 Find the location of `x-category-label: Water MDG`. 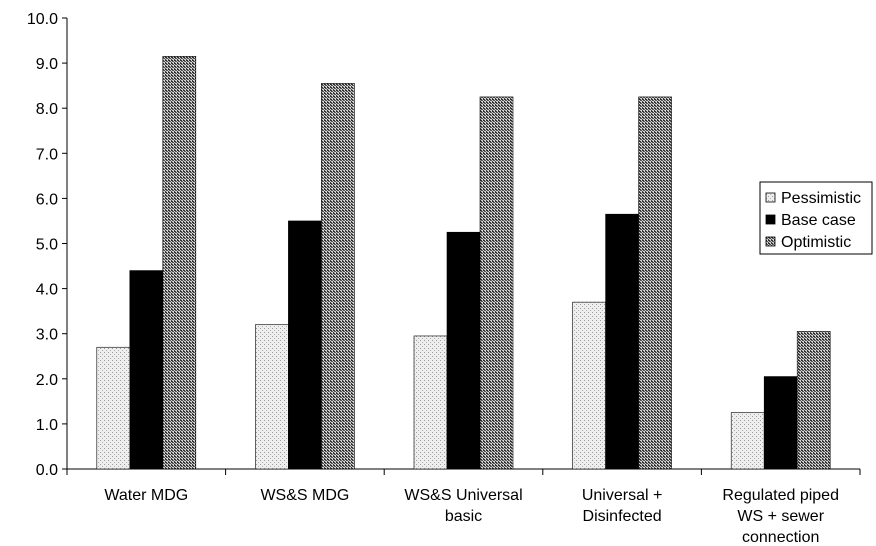

x-category-label: Water MDG is located at coordinates (146, 495).